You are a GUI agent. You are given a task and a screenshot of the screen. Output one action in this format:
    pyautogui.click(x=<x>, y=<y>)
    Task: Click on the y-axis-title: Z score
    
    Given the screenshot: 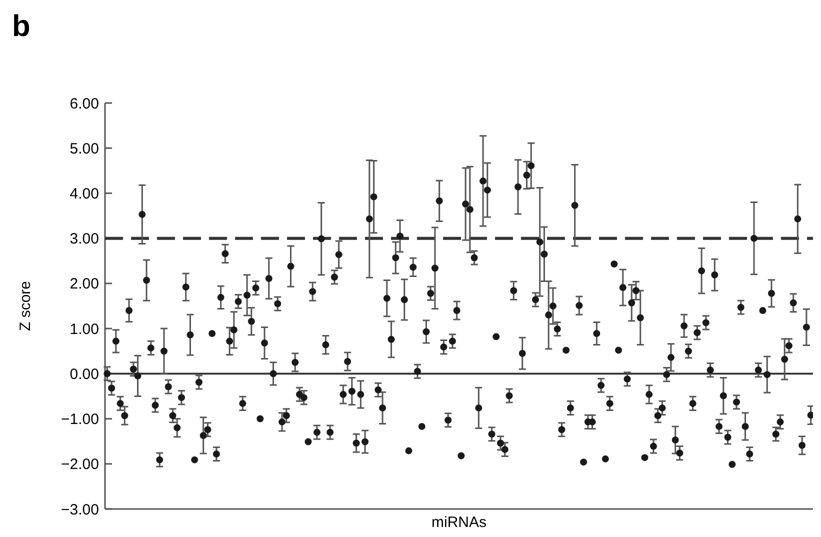 What is the action you would take?
    pyautogui.click(x=25, y=306)
    